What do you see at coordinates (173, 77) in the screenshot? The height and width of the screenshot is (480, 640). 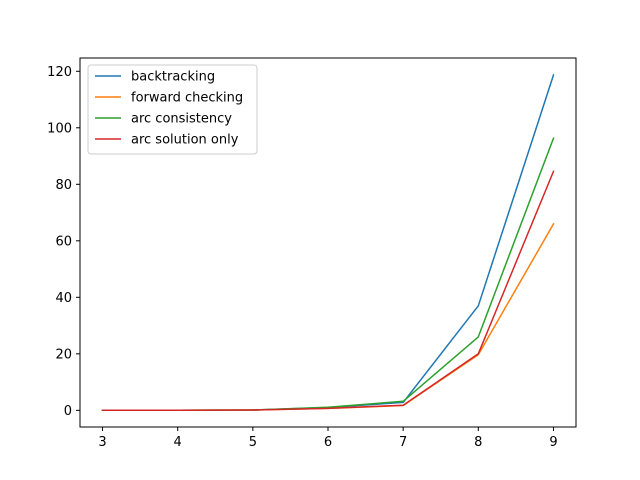 I see `legend-label-0: backtracking` at bounding box center [173, 77].